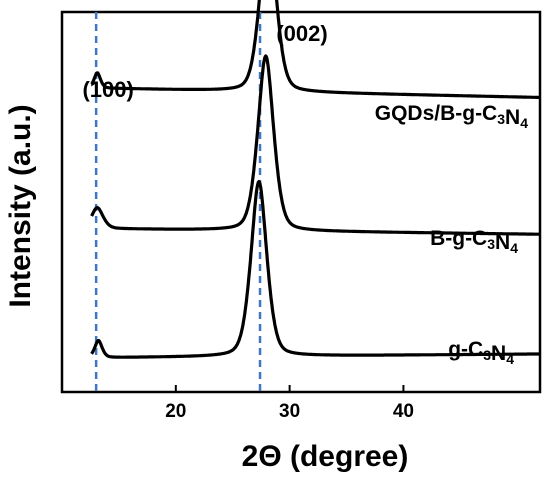 The height and width of the screenshot is (481, 550). Describe the element at coordinates (289, 411) in the screenshot. I see `x-tick-label-30: 30` at that location.